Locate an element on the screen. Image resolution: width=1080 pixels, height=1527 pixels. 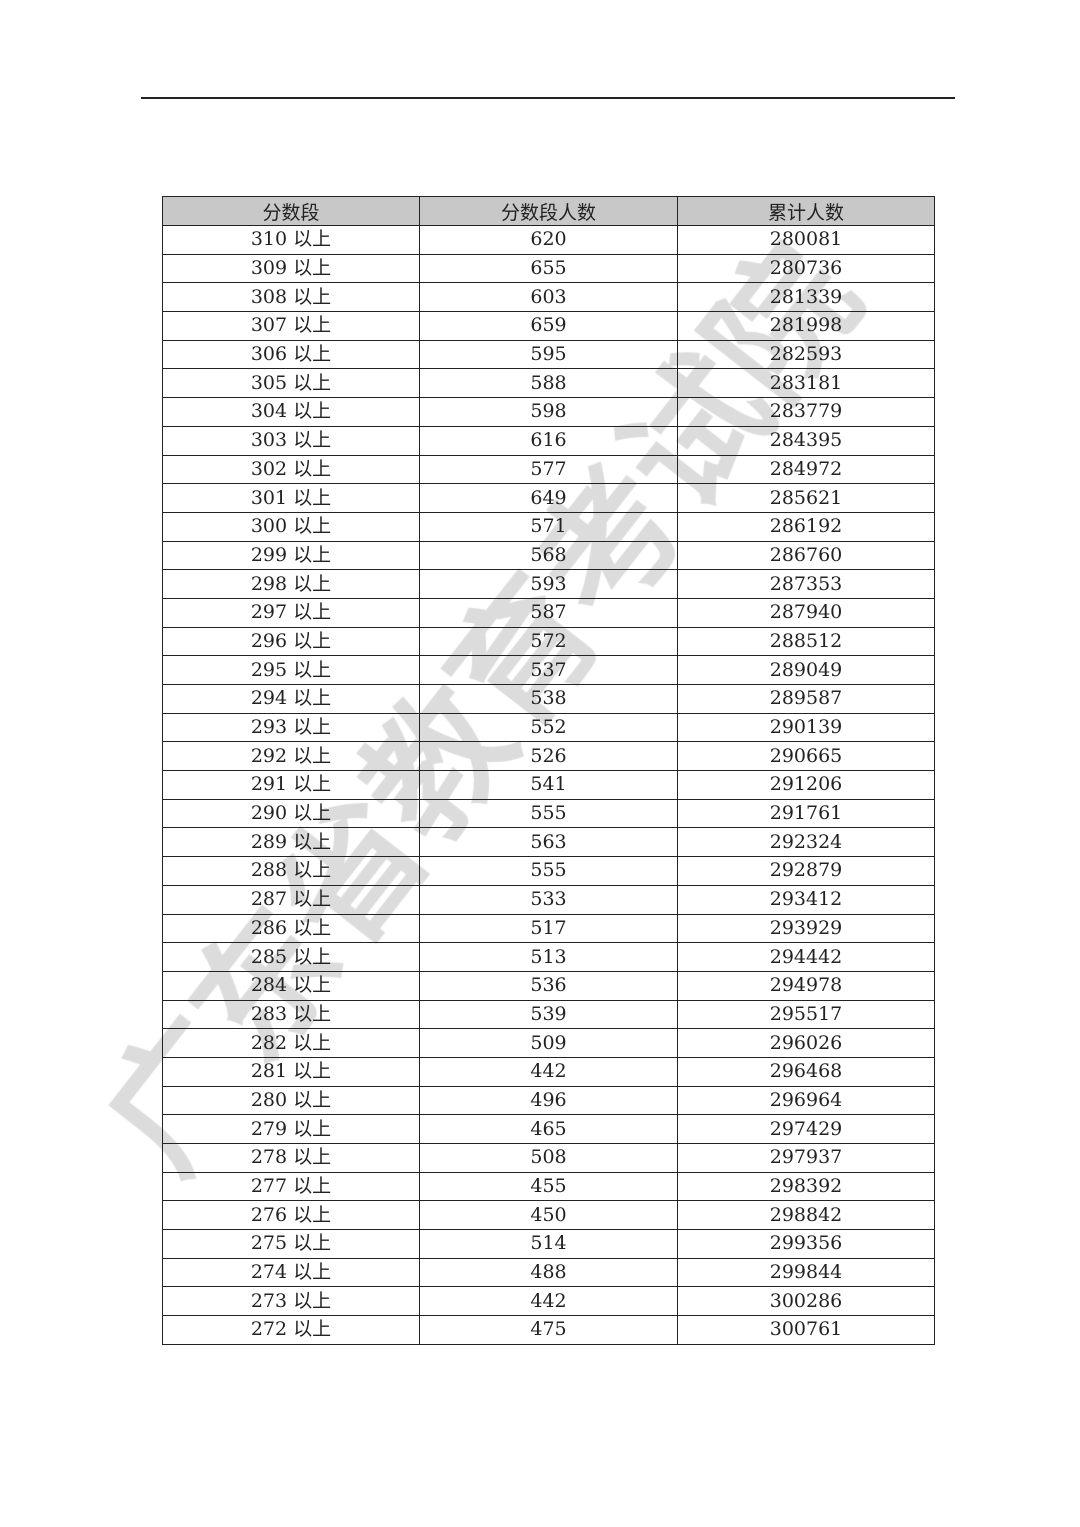
count-cell: 603 is located at coordinates (548, 297).